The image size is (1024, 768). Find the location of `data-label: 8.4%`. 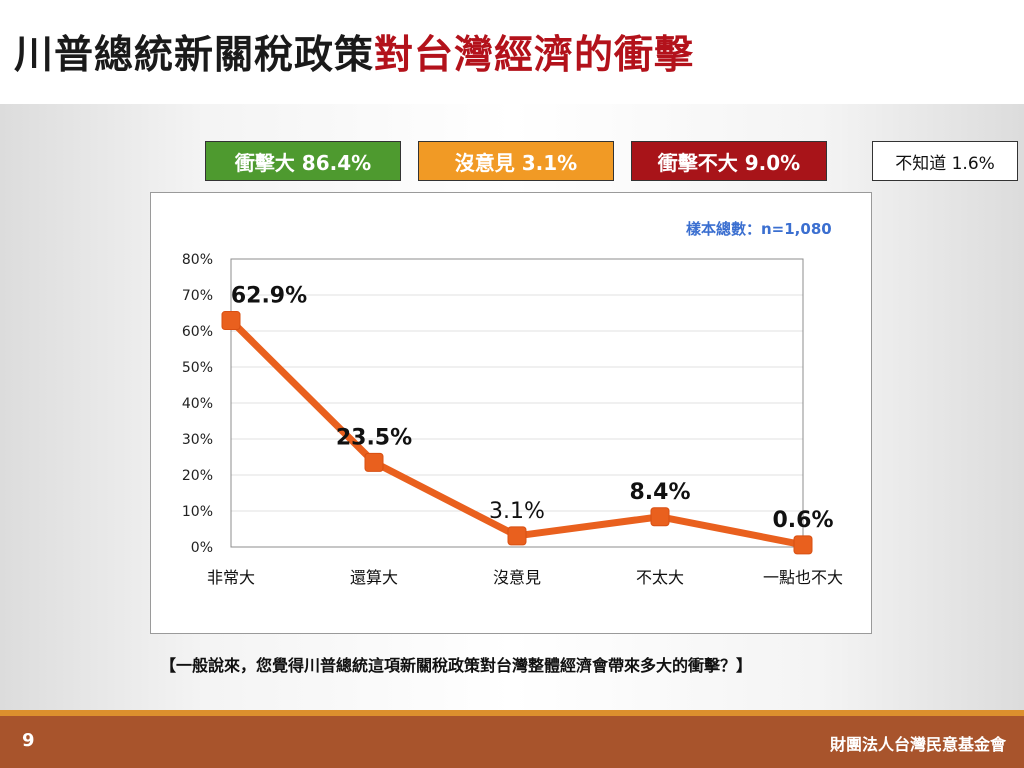

data-label: 8.4% is located at coordinates (659, 492).